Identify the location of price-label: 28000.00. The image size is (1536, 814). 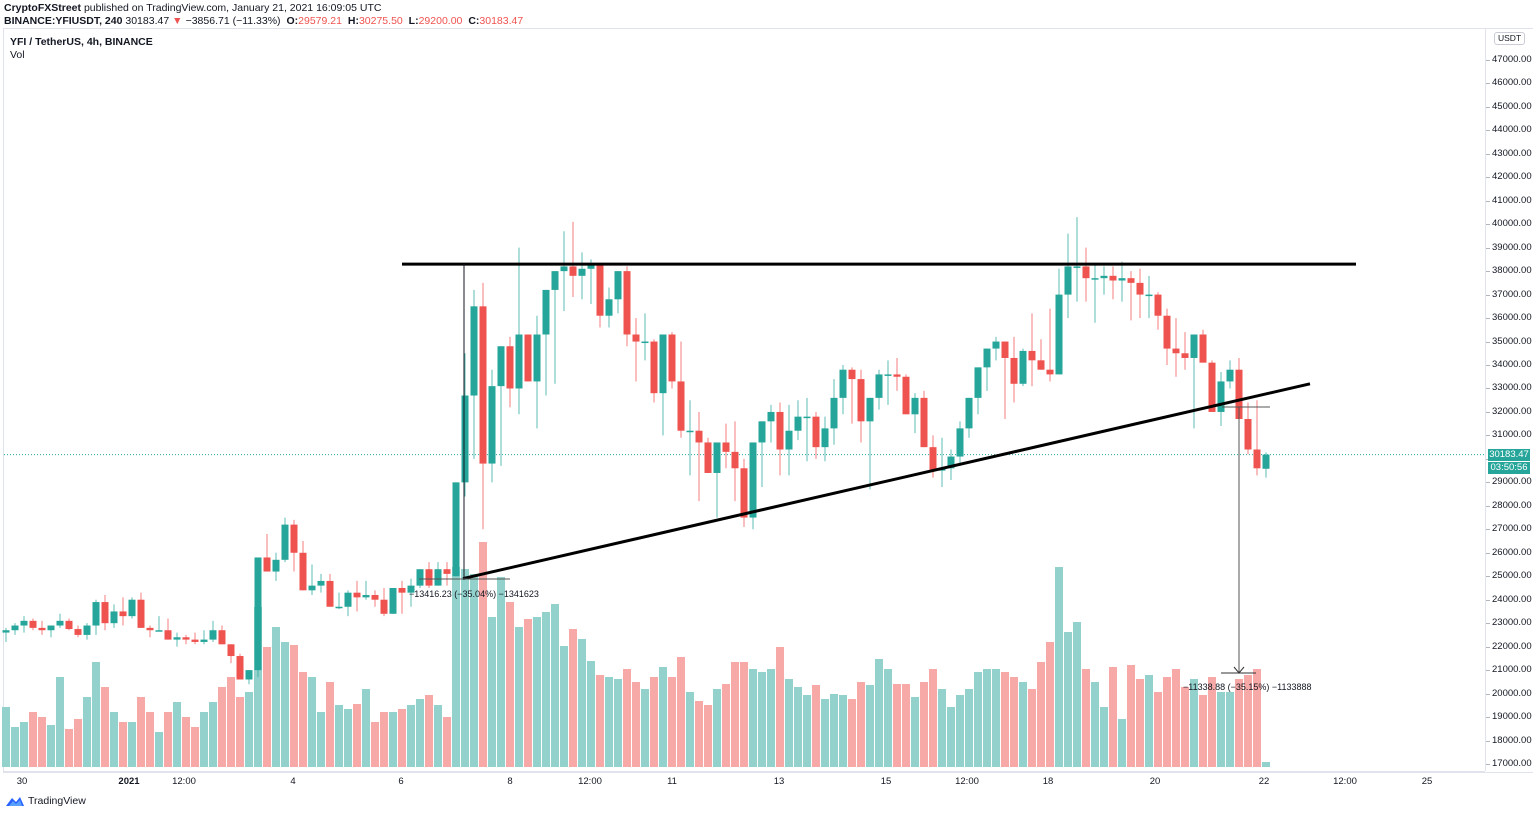
(1512, 505).